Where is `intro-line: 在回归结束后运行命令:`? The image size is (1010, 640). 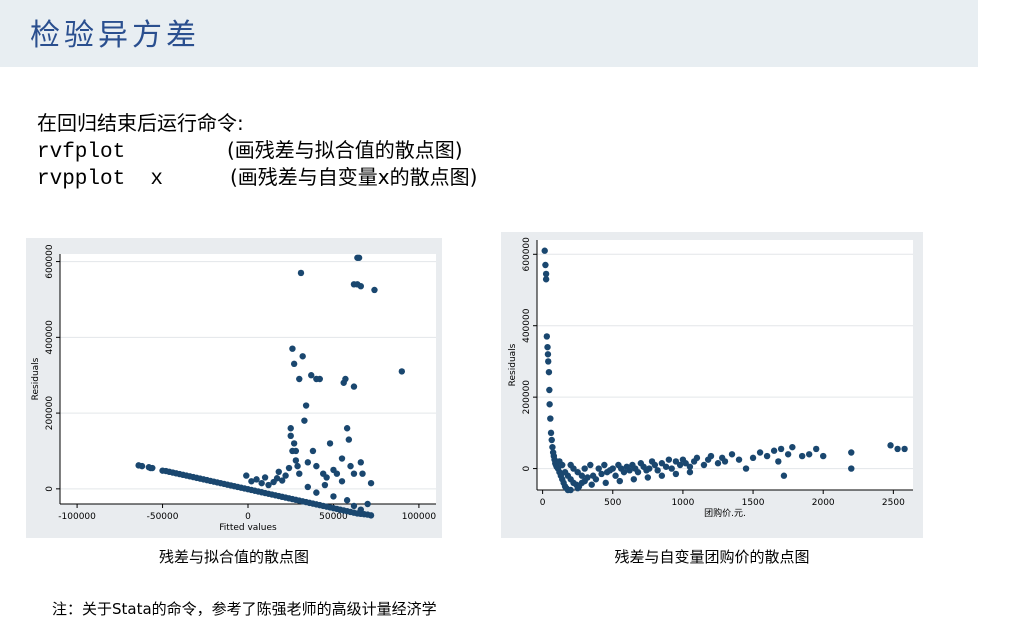
intro-line: 在回归结束后运行命令: is located at coordinates (140, 123).